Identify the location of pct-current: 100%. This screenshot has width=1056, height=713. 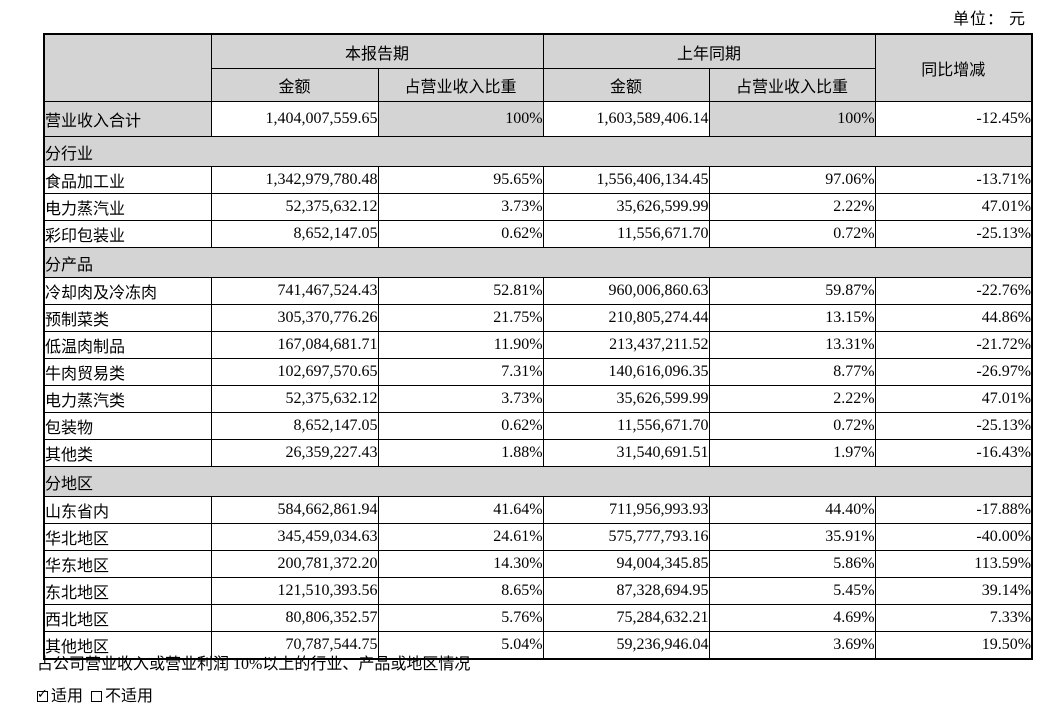
(460, 119).